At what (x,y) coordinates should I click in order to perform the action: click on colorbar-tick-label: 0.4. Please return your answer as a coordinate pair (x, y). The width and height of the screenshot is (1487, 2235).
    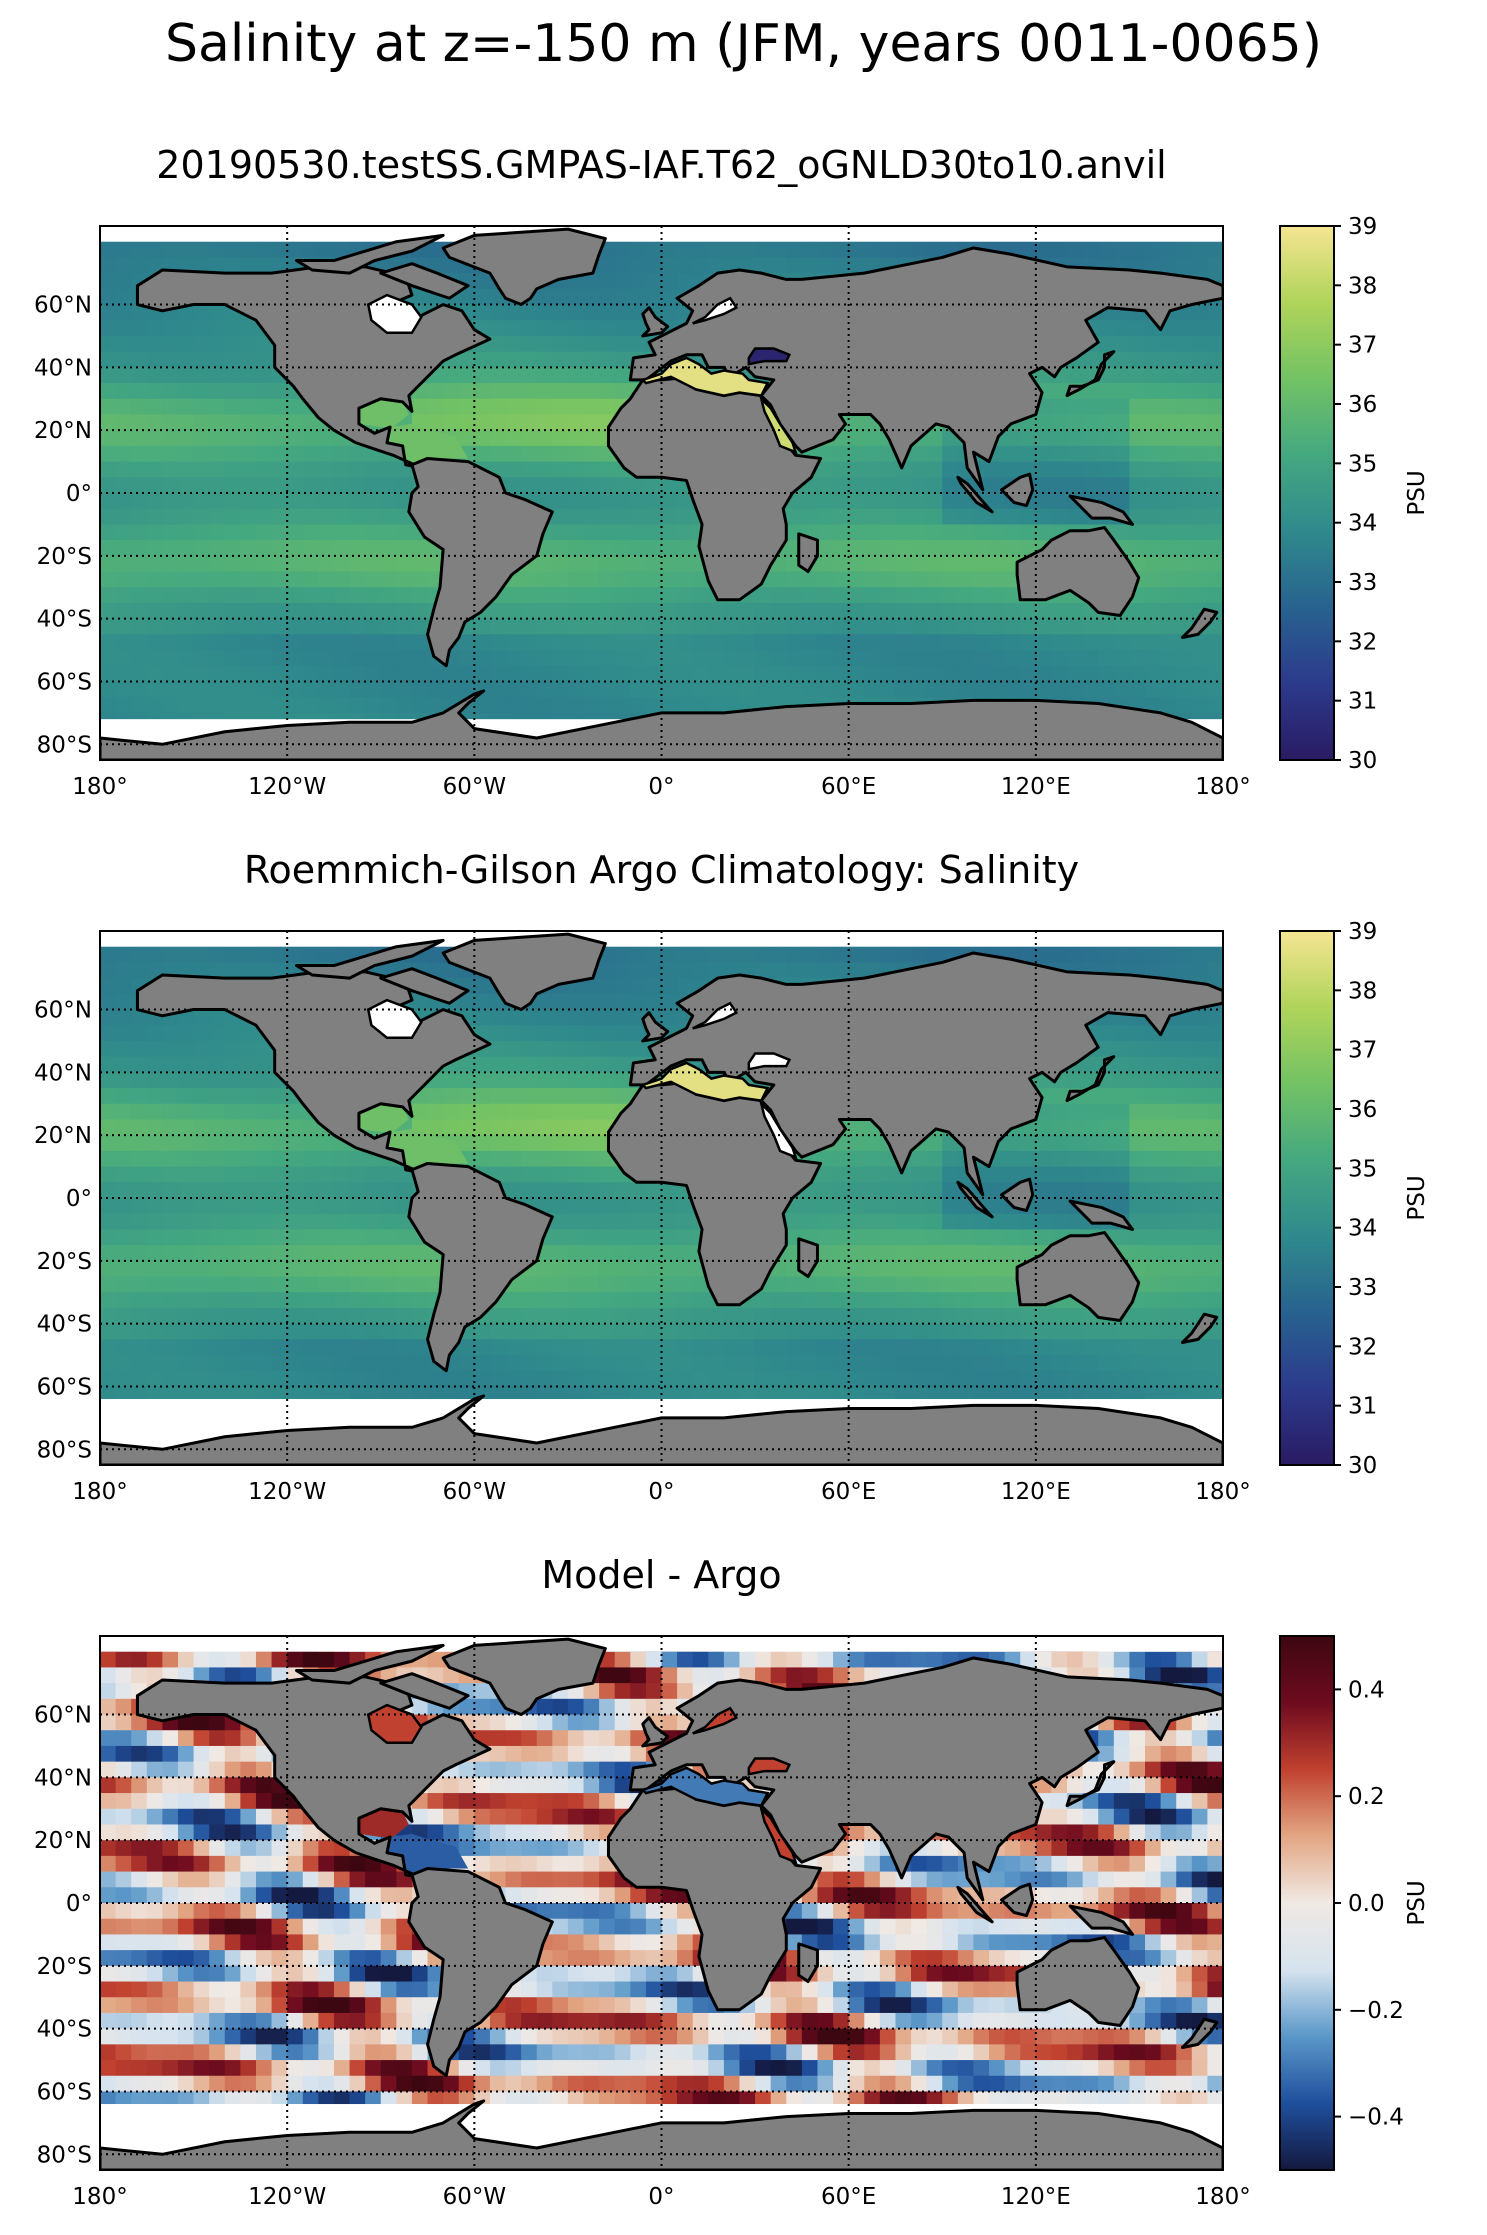
    Looking at the image, I should click on (1366, 1690).